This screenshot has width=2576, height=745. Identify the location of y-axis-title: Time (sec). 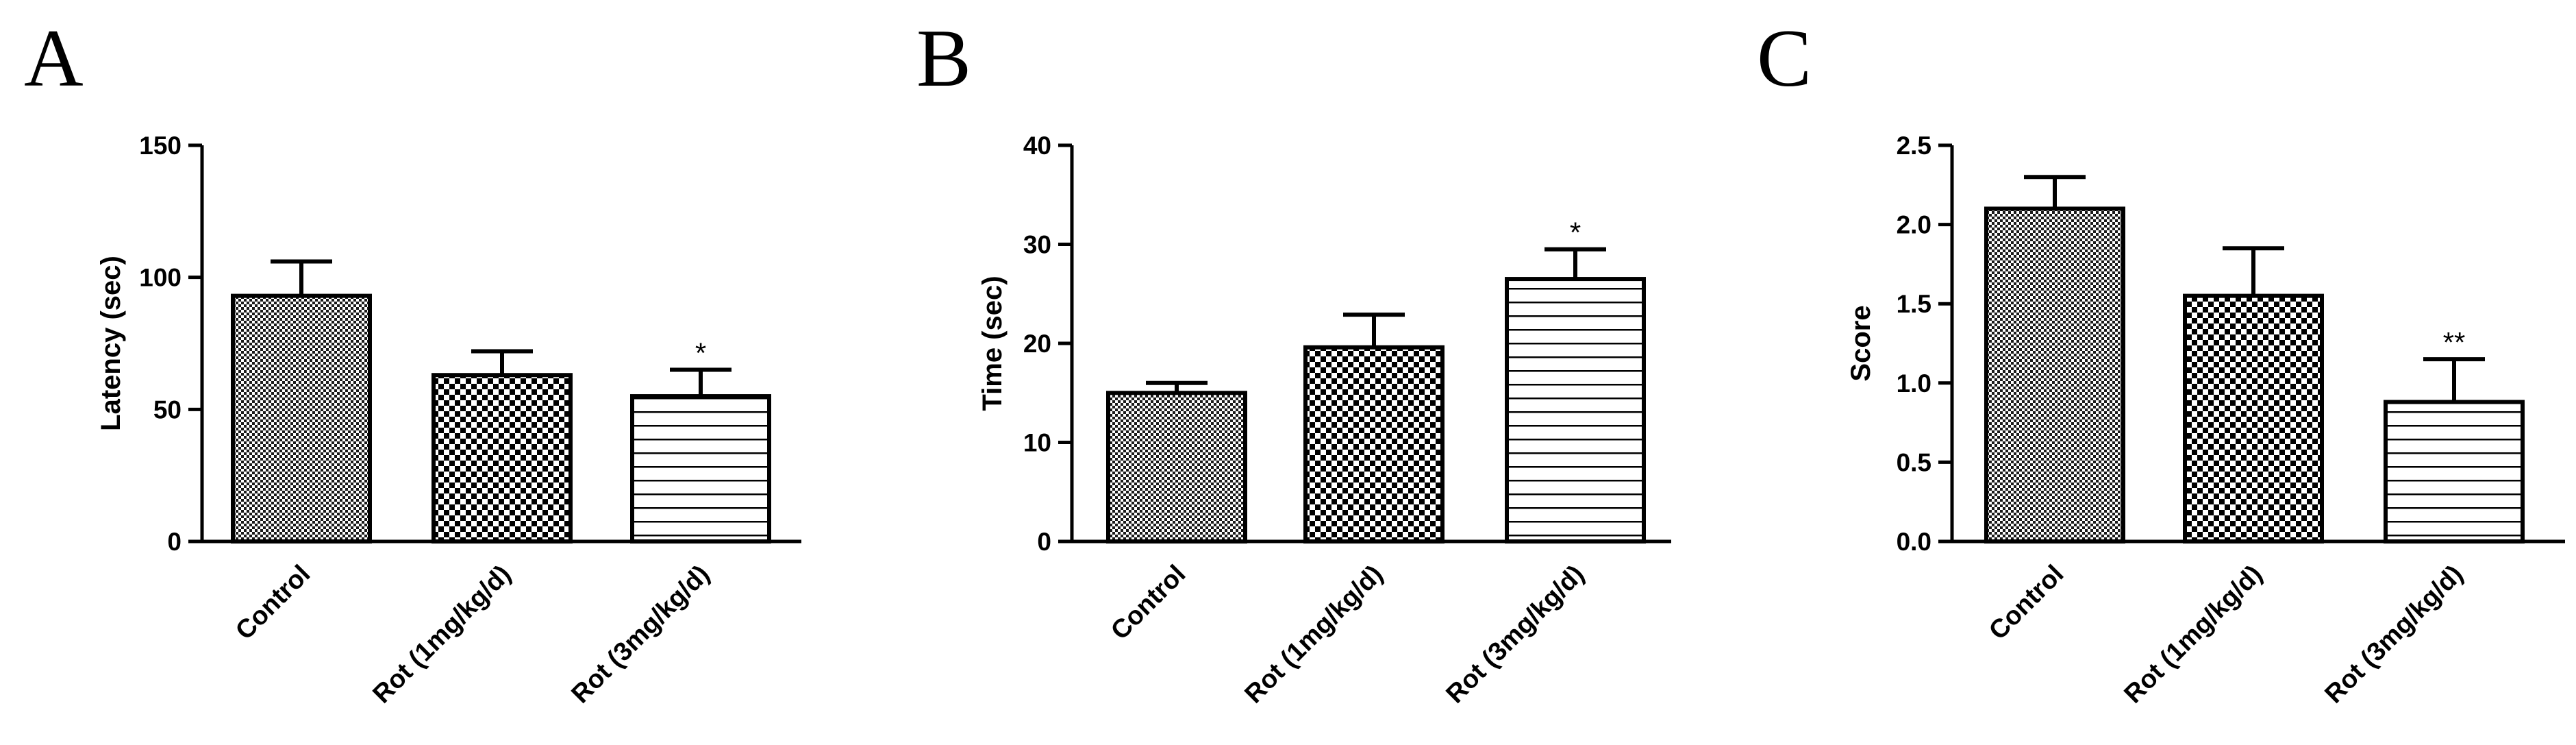
(992, 343).